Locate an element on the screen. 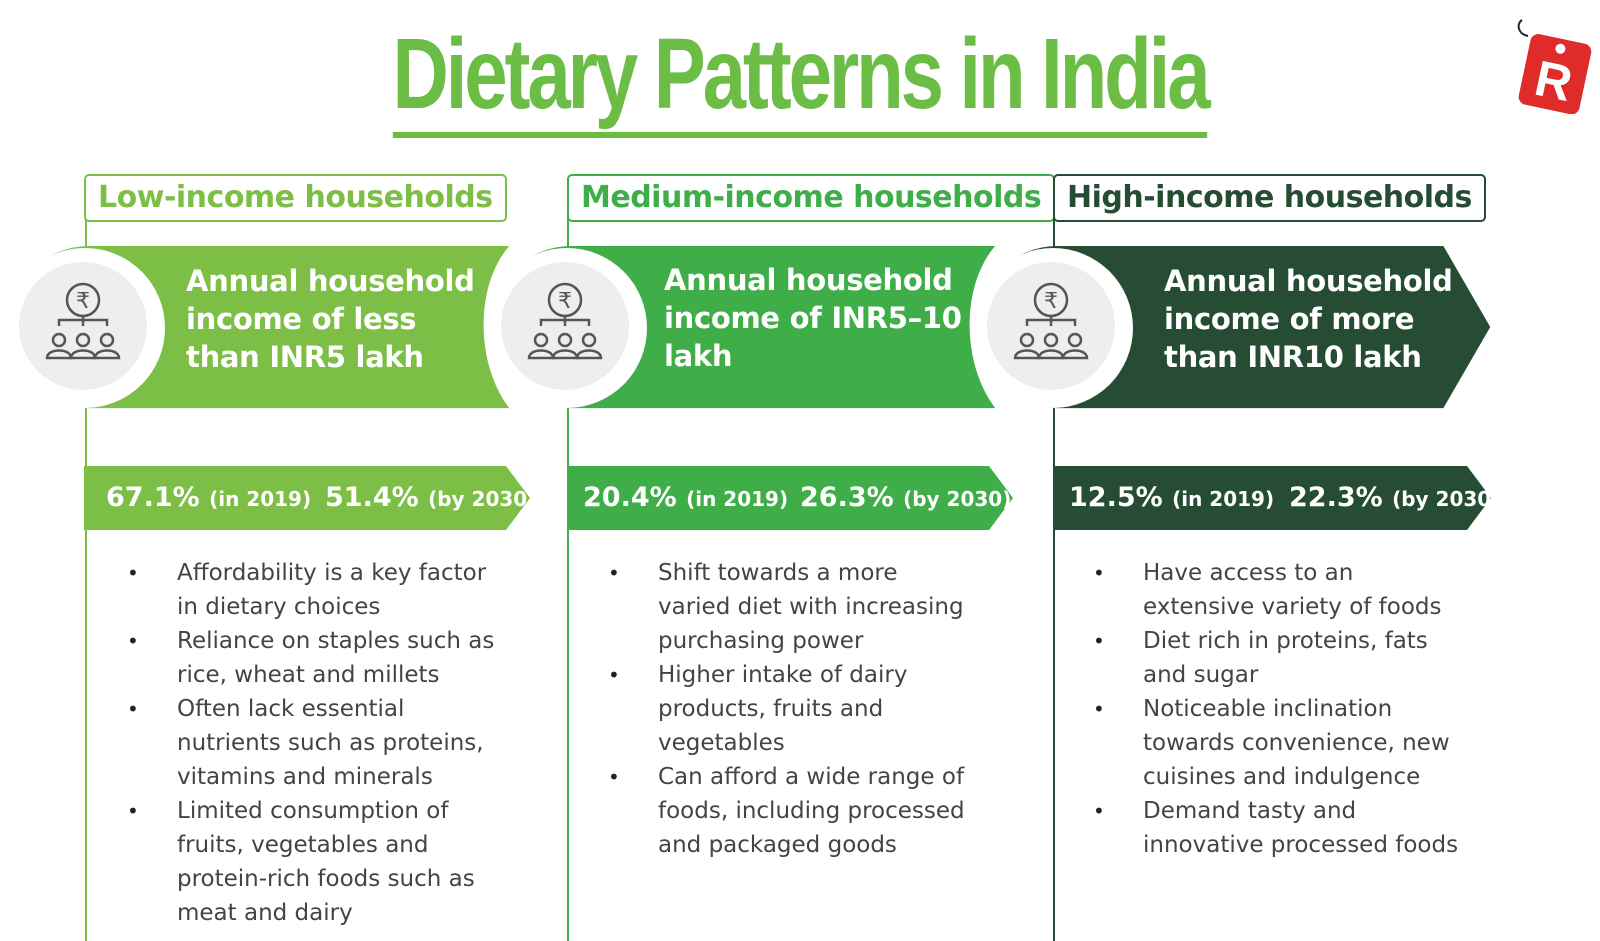  low-stat-2019: 67.1% (in 2019) is located at coordinates (208, 498).